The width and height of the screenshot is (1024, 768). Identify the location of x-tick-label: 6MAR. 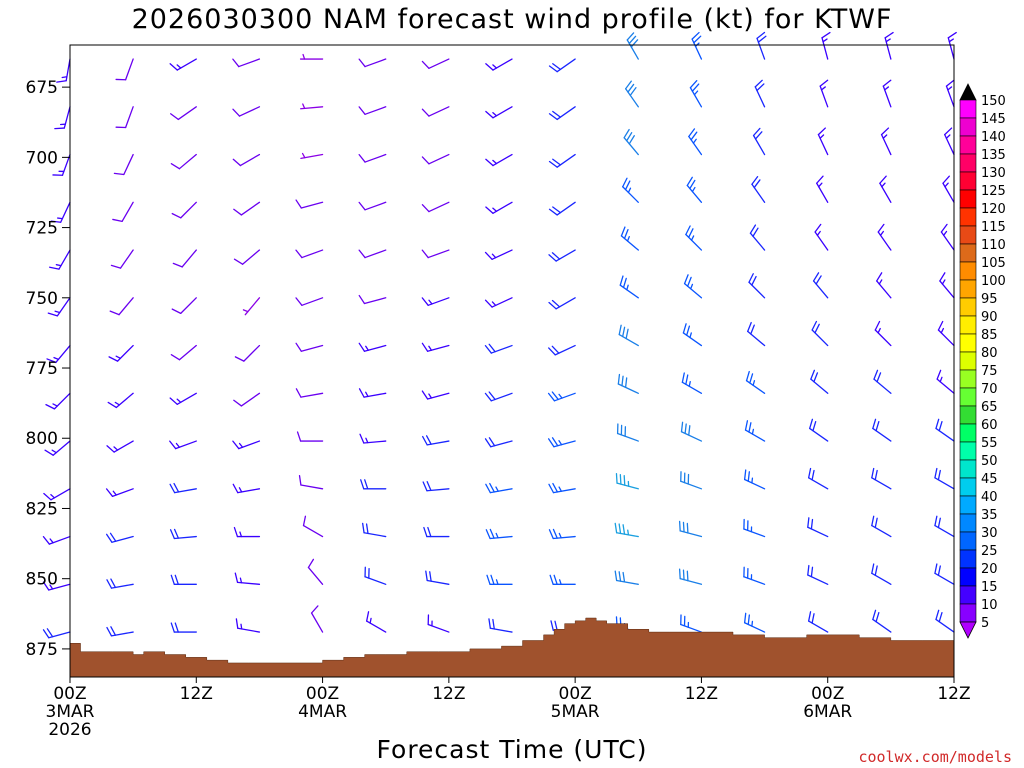
(827, 712).